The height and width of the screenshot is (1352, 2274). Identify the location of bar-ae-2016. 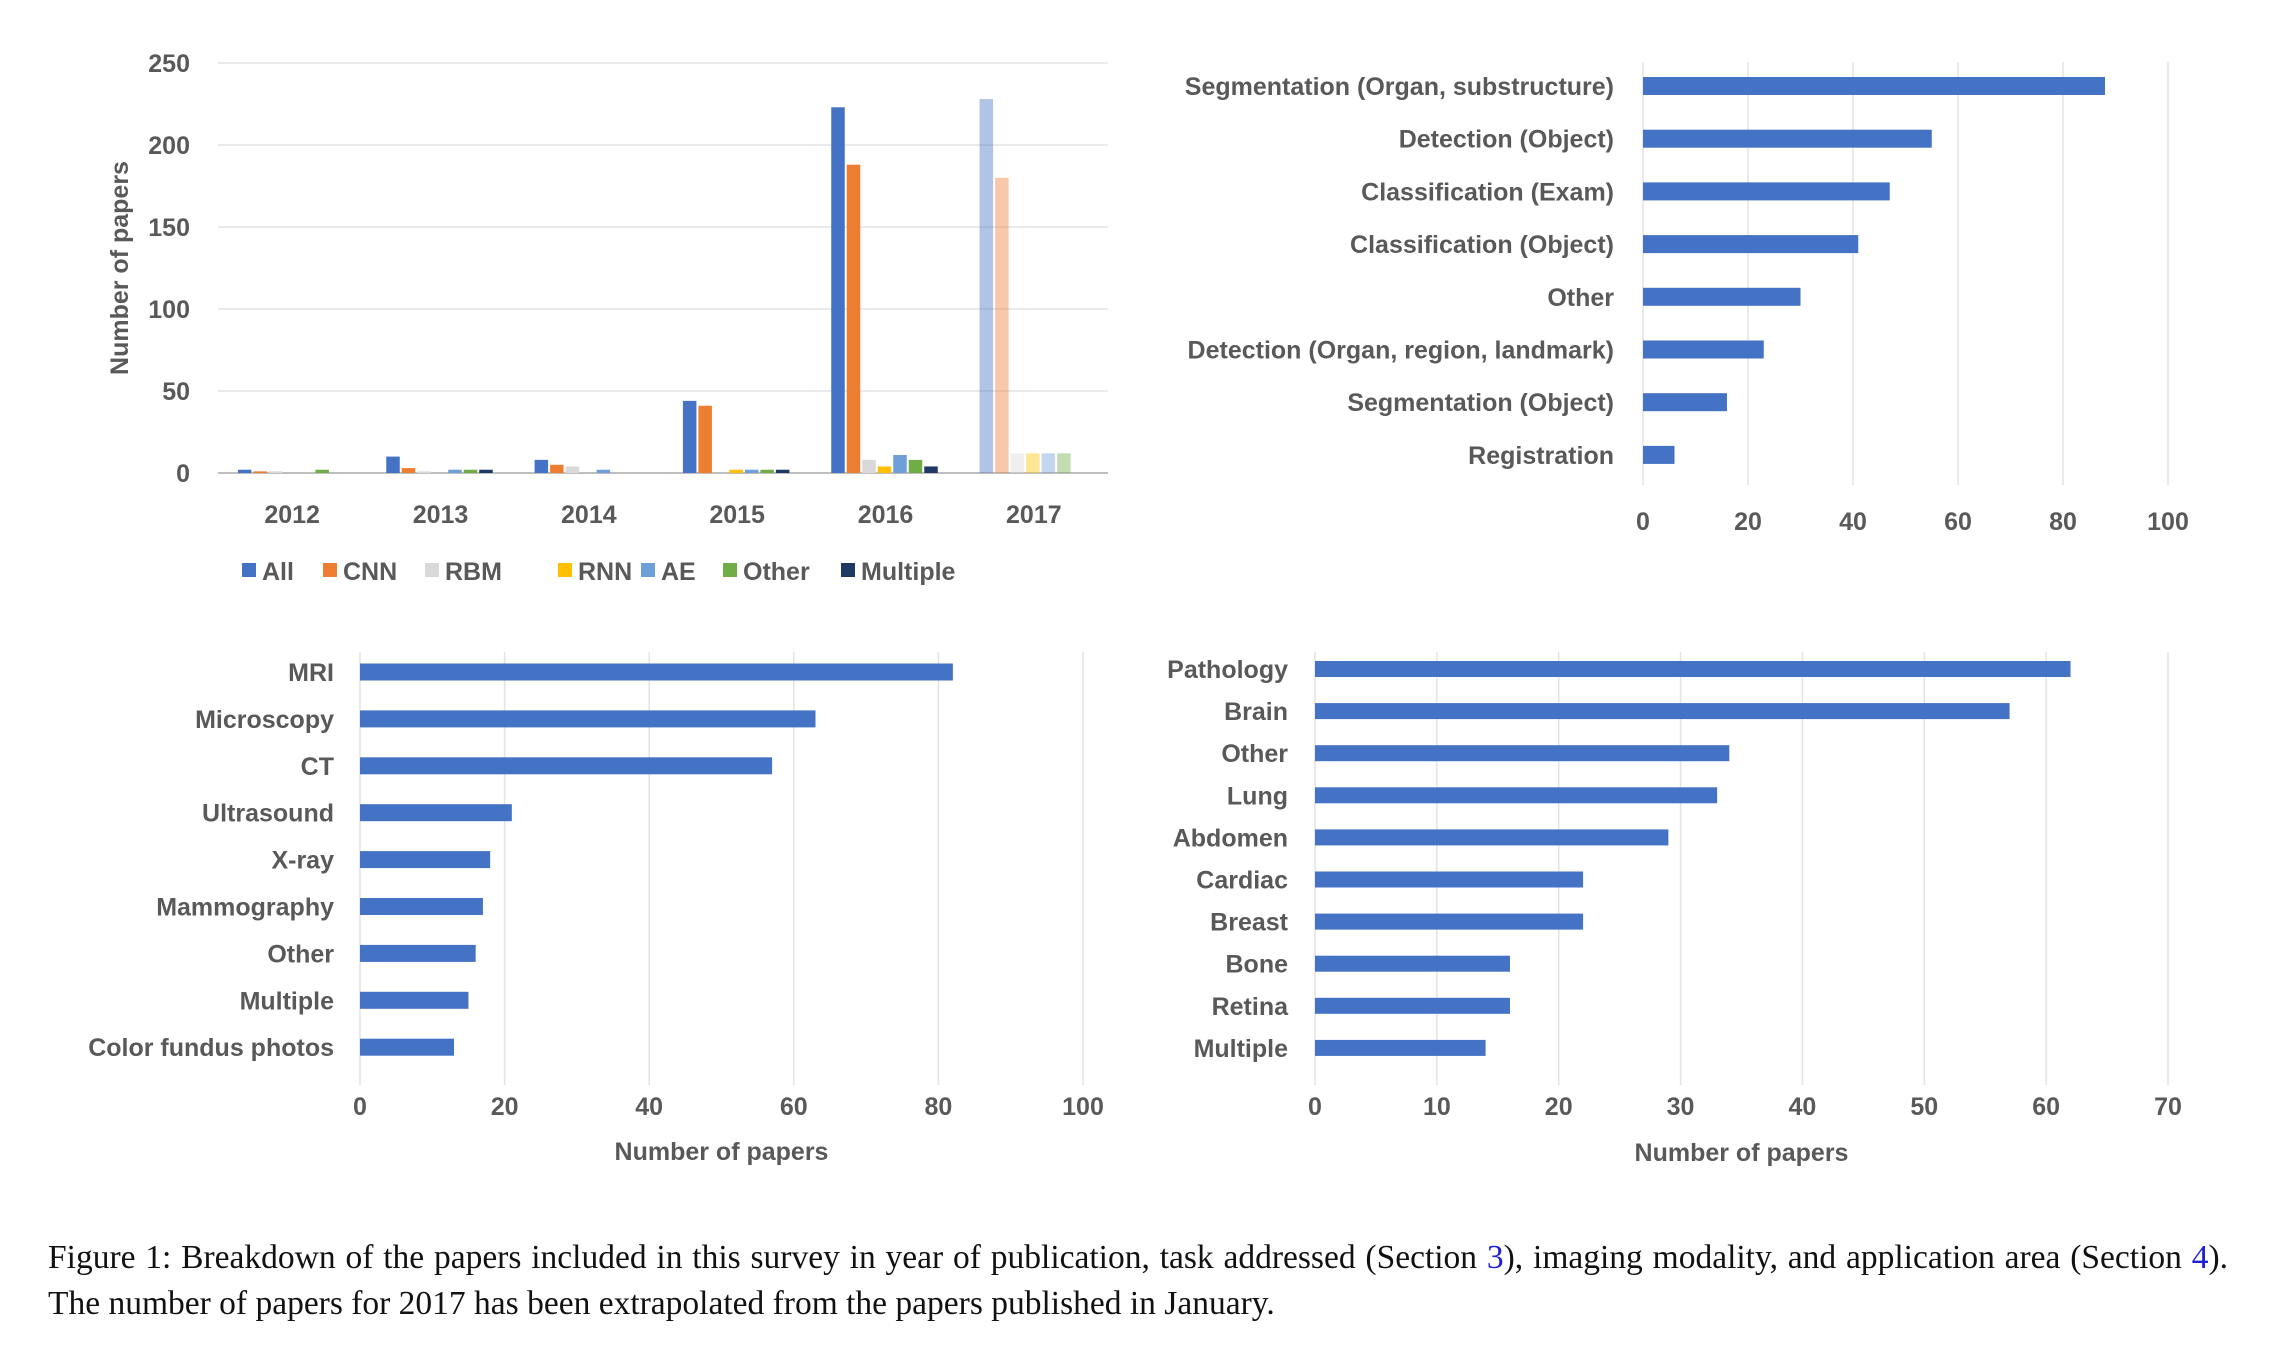
(900, 463).